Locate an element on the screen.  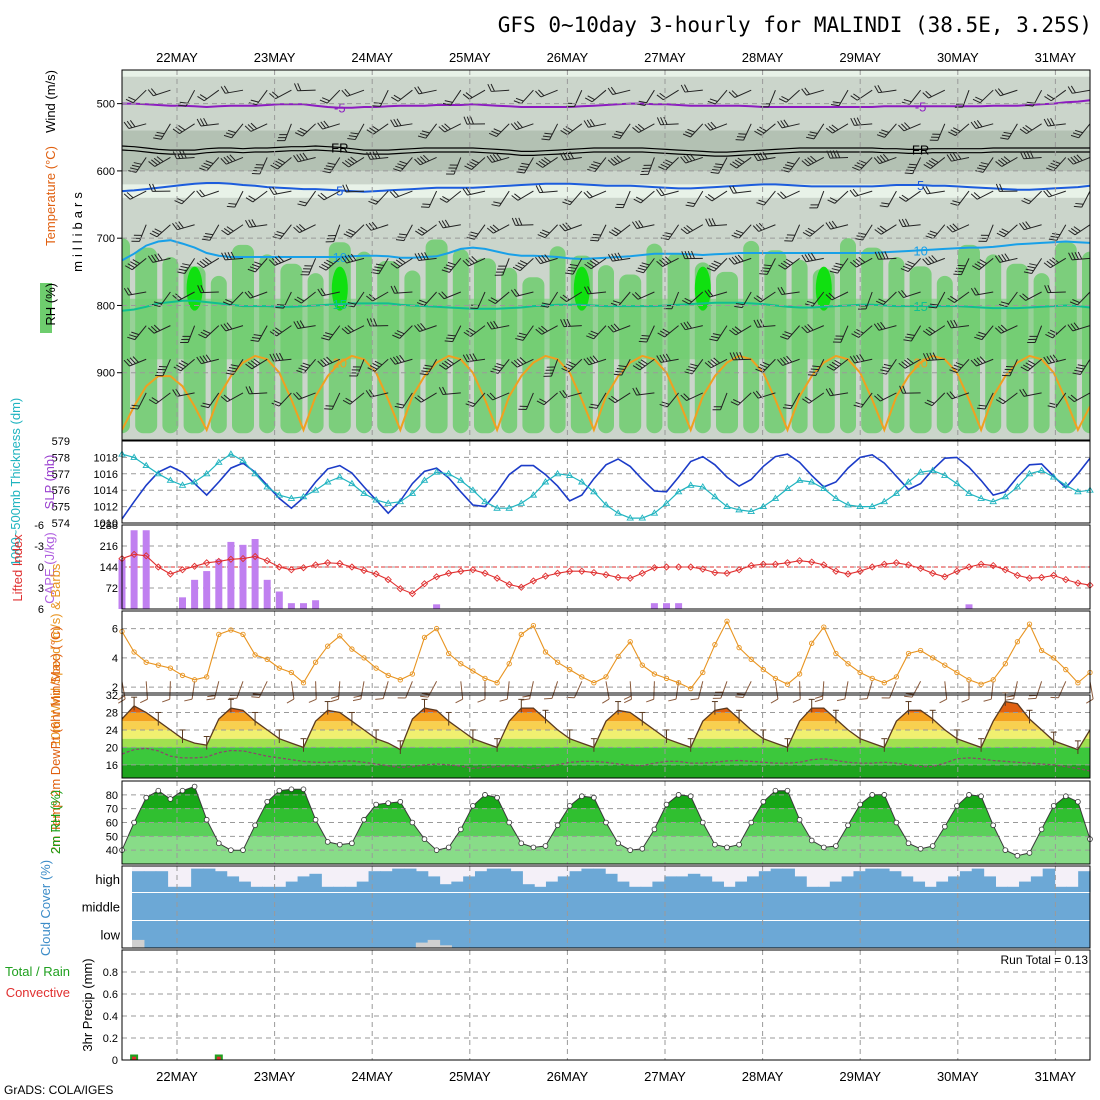
contour-label: 15 is located at coordinates (920, 306).